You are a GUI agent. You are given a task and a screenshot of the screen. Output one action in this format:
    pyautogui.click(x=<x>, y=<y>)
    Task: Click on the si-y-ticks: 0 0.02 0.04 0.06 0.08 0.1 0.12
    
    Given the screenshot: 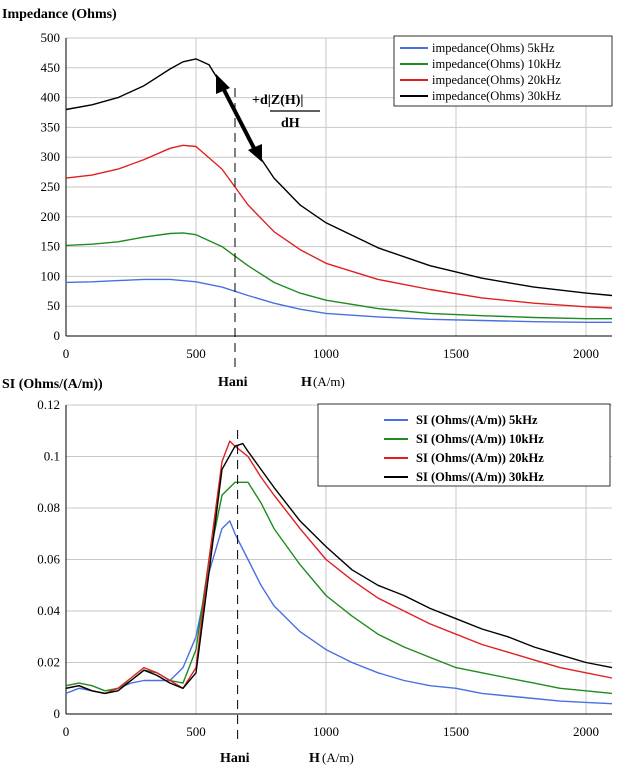 What is the action you would take?
    pyautogui.click(x=48, y=559)
    